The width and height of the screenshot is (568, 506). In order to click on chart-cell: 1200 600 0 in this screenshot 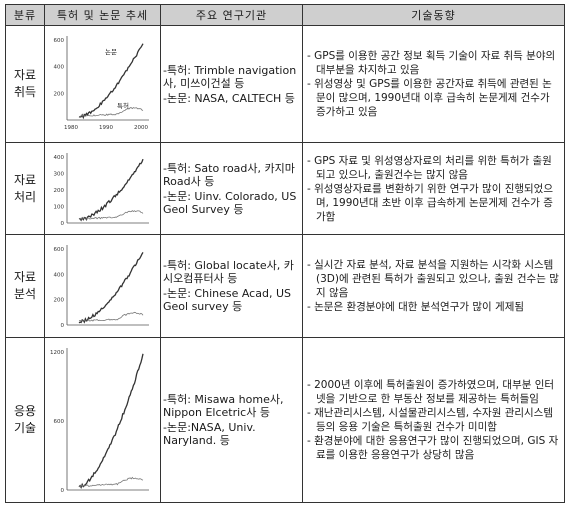, I will do `click(102, 420)`.